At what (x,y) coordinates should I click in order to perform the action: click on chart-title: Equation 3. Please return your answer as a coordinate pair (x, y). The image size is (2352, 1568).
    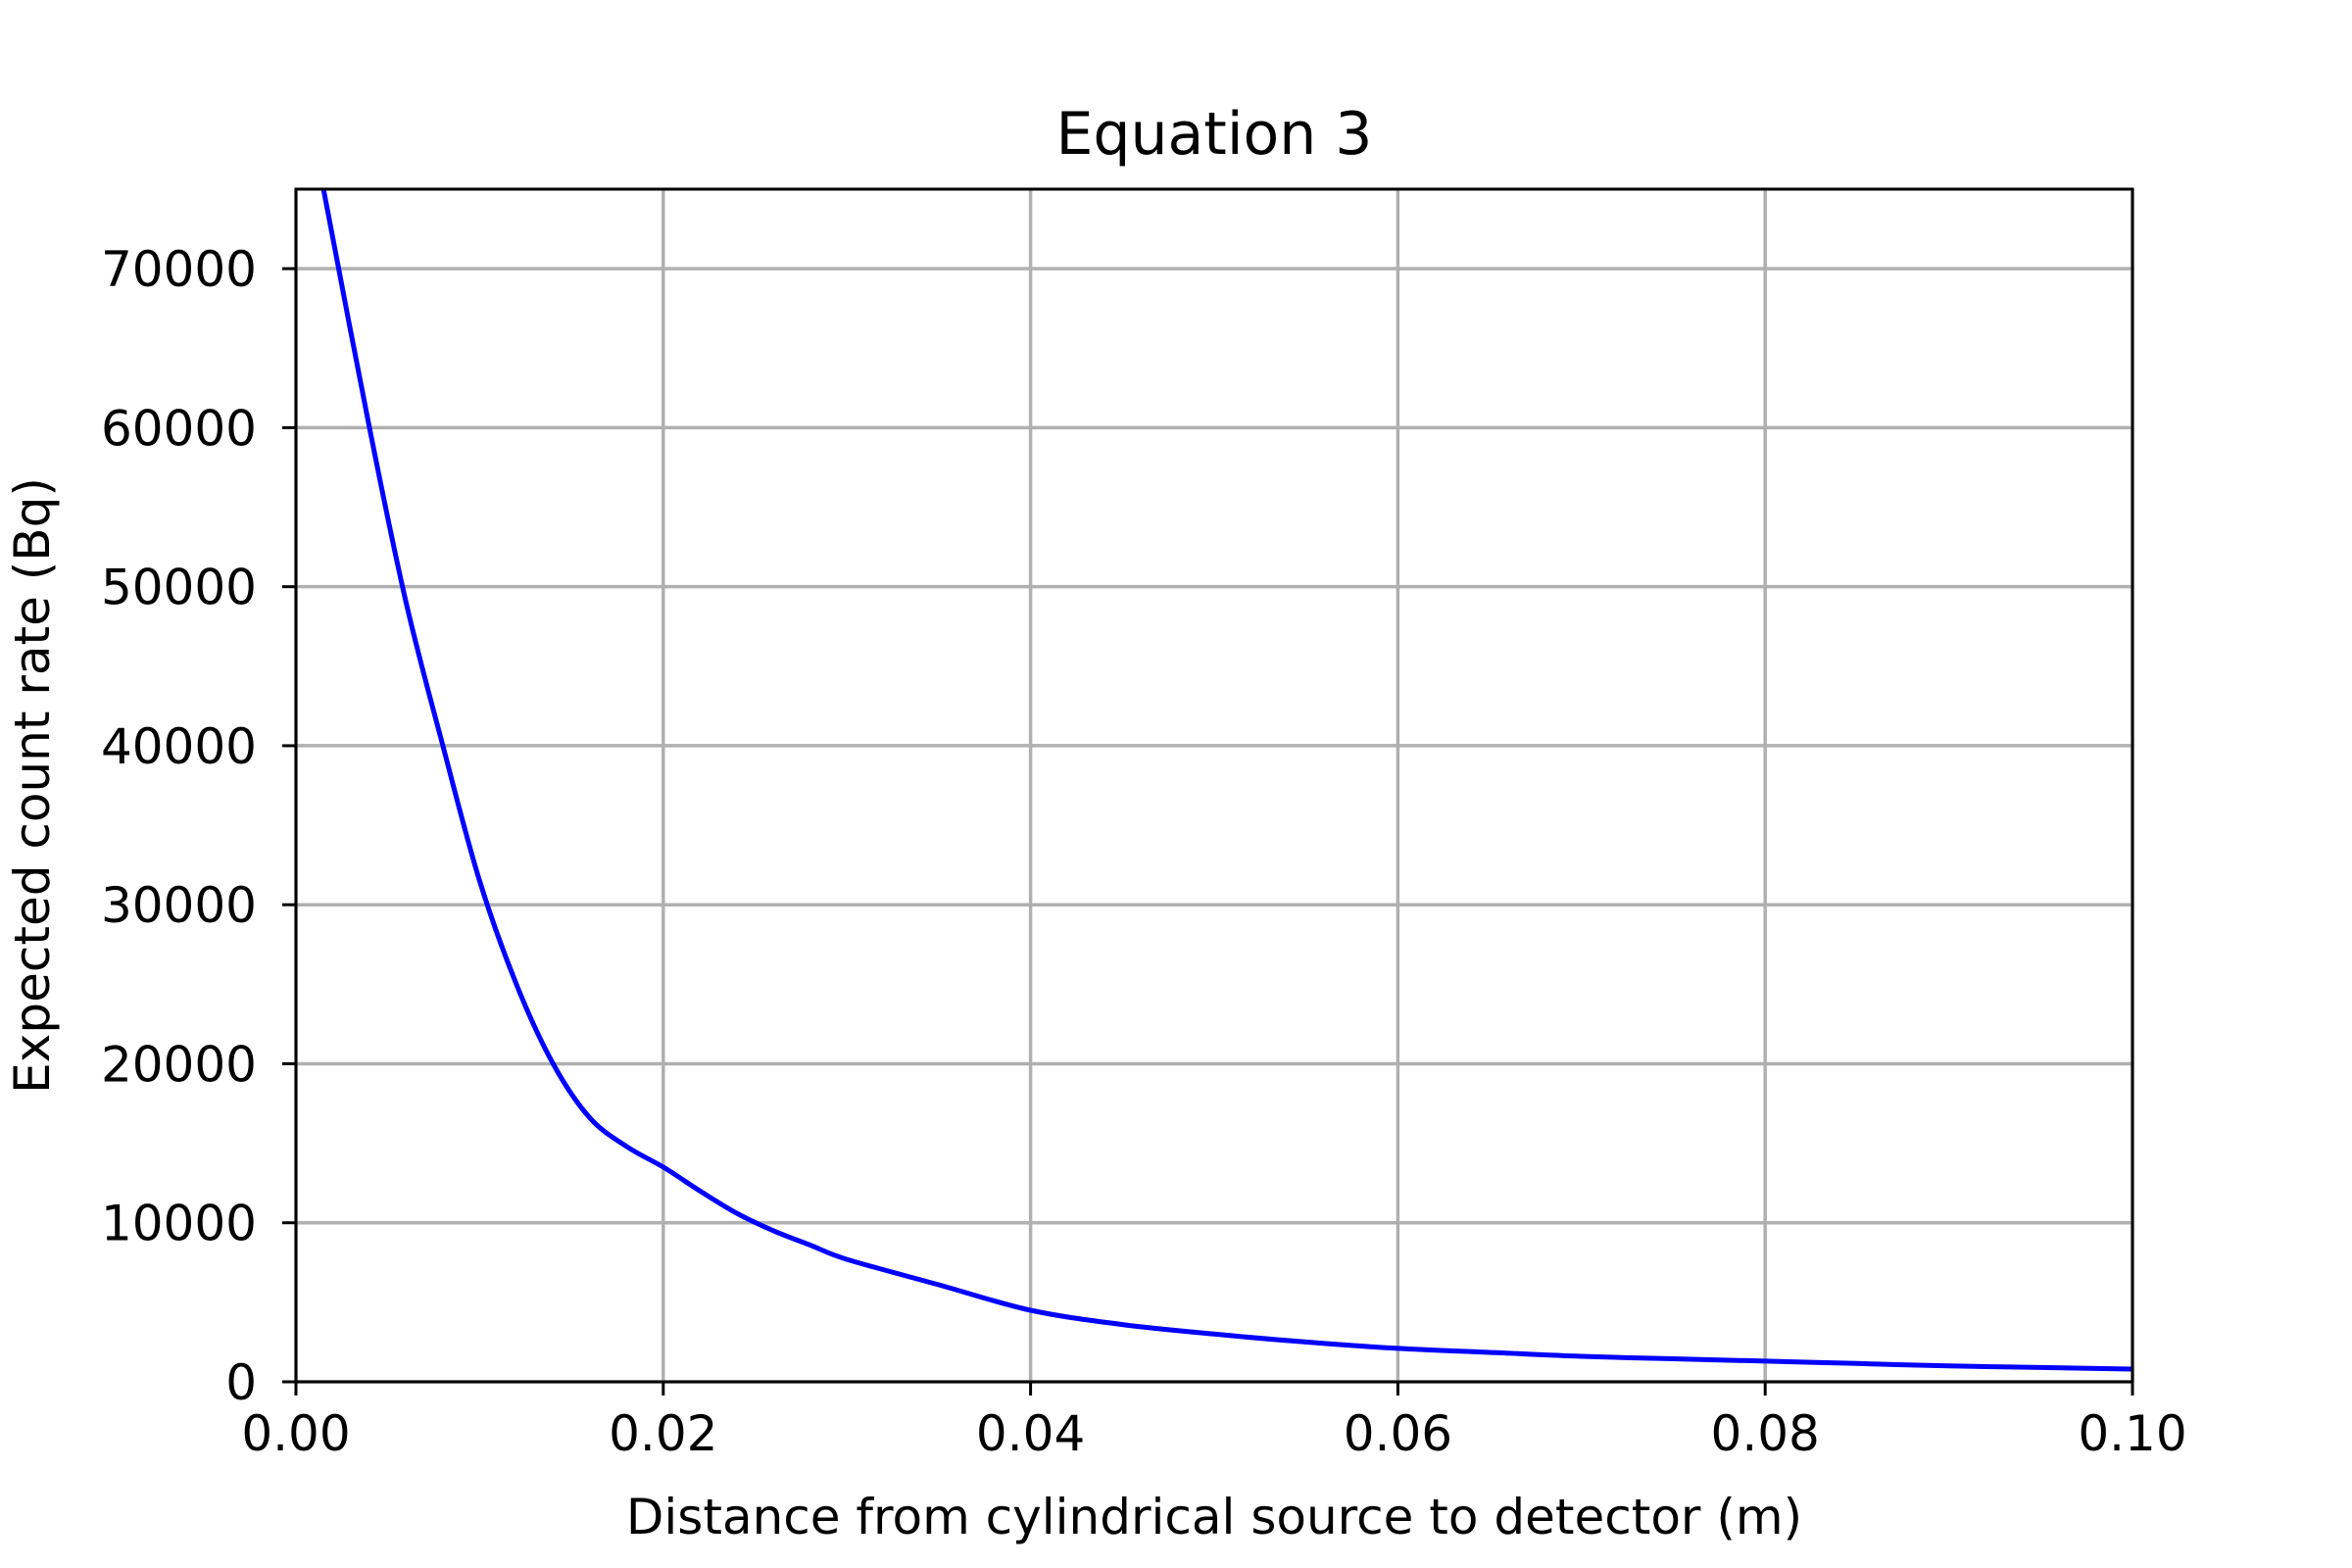
    Looking at the image, I should click on (1214, 134).